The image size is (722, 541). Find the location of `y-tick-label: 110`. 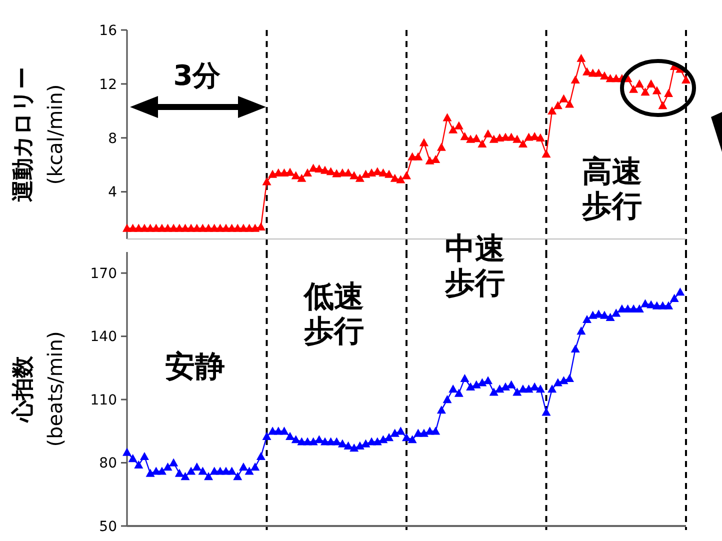

y-tick-label: 110 is located at coordinates (103, 400).